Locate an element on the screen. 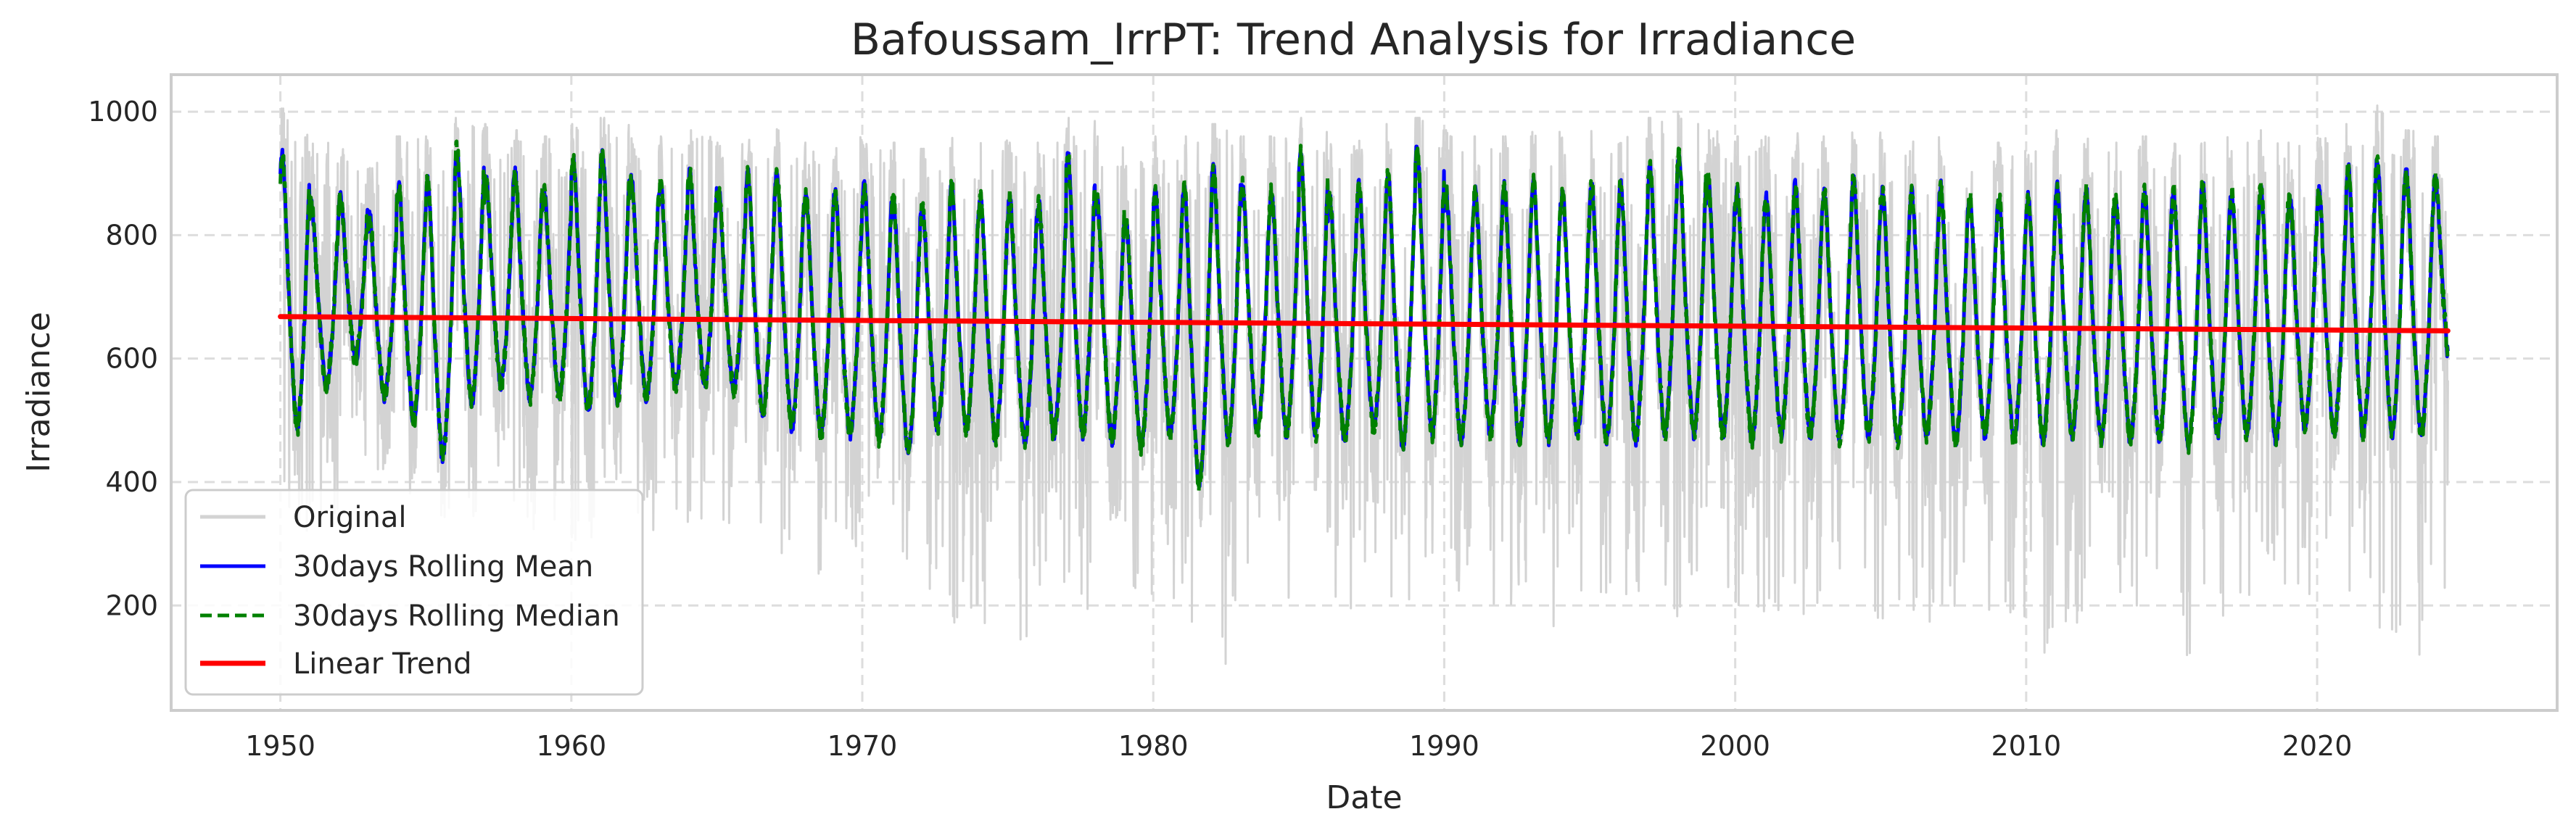 The height and width of the screenshot is (838, 2576). y-tick-label: 600 is located at coordinates (131, 359).